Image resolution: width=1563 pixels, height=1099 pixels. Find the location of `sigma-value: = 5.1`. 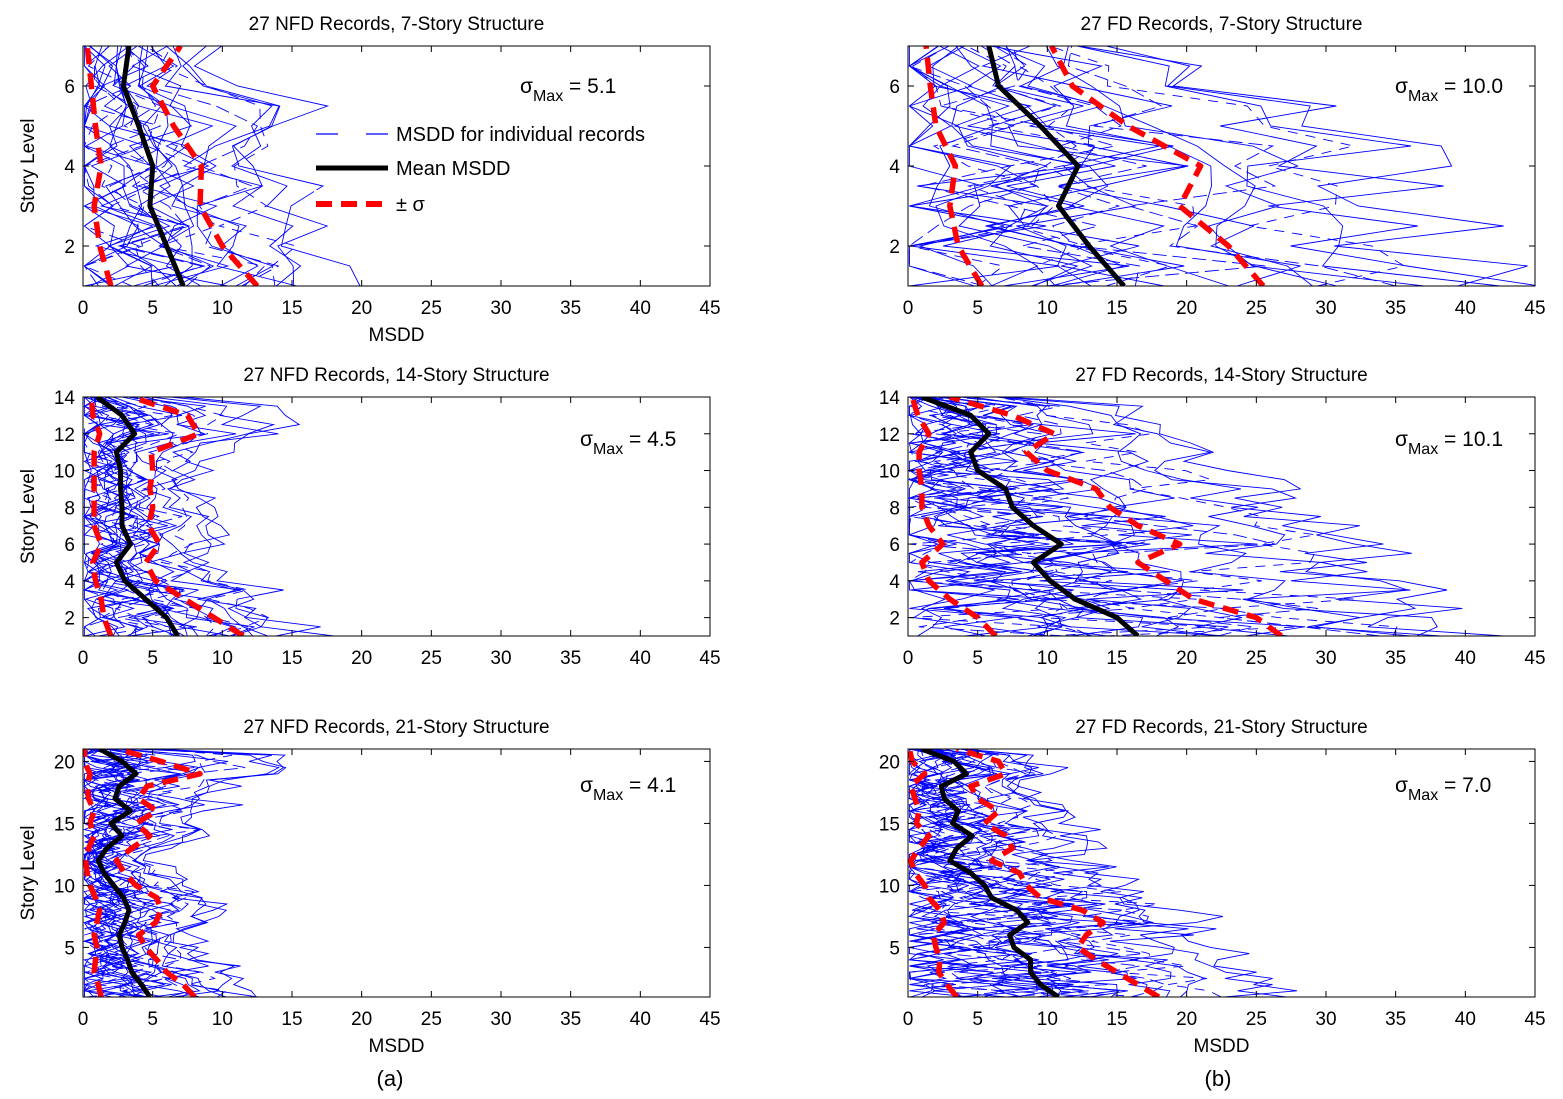

sigma-value: = 5.1 is located at coordinates (589, 86).